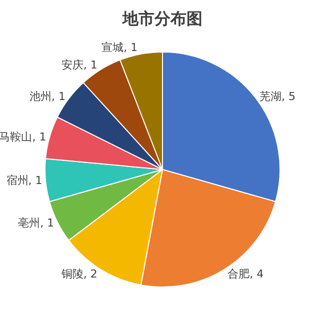 This screenshot has height=324, width=325. Describe the element at coordinates (271, 96) in the screenshot. I see `slice-label: 芜湖` at that location.